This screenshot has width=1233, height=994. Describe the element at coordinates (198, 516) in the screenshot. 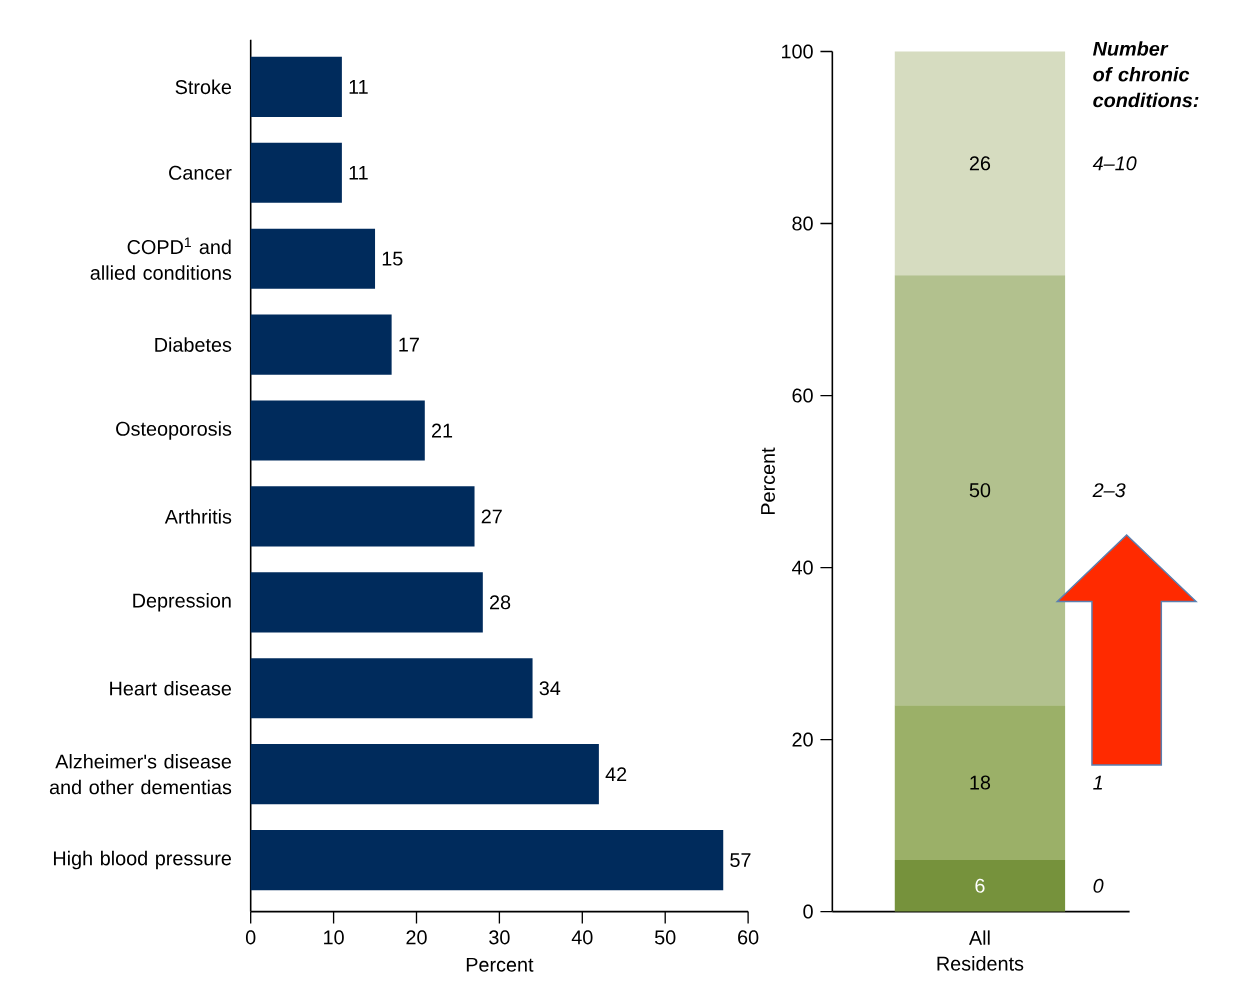

I see `y-tick-label: Arthritis` at that location.